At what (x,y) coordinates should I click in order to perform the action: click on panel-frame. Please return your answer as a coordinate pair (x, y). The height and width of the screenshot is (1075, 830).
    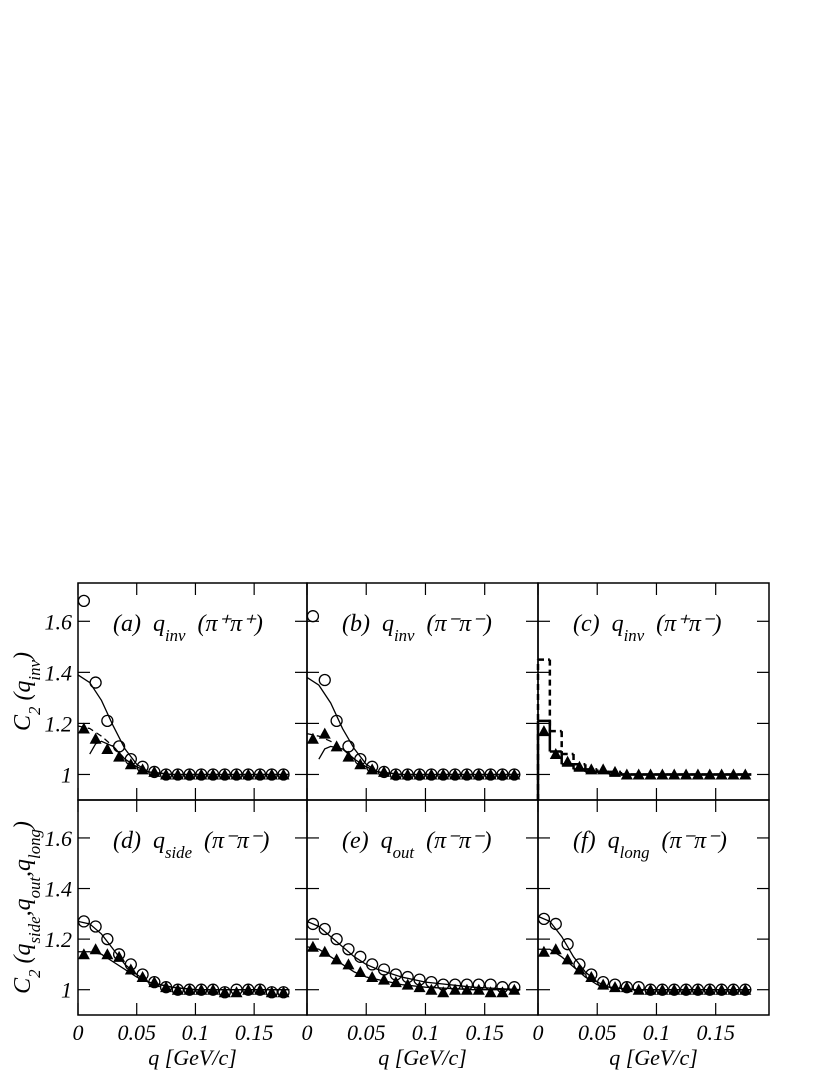
    Looking at the image, I should click on (653, 907).